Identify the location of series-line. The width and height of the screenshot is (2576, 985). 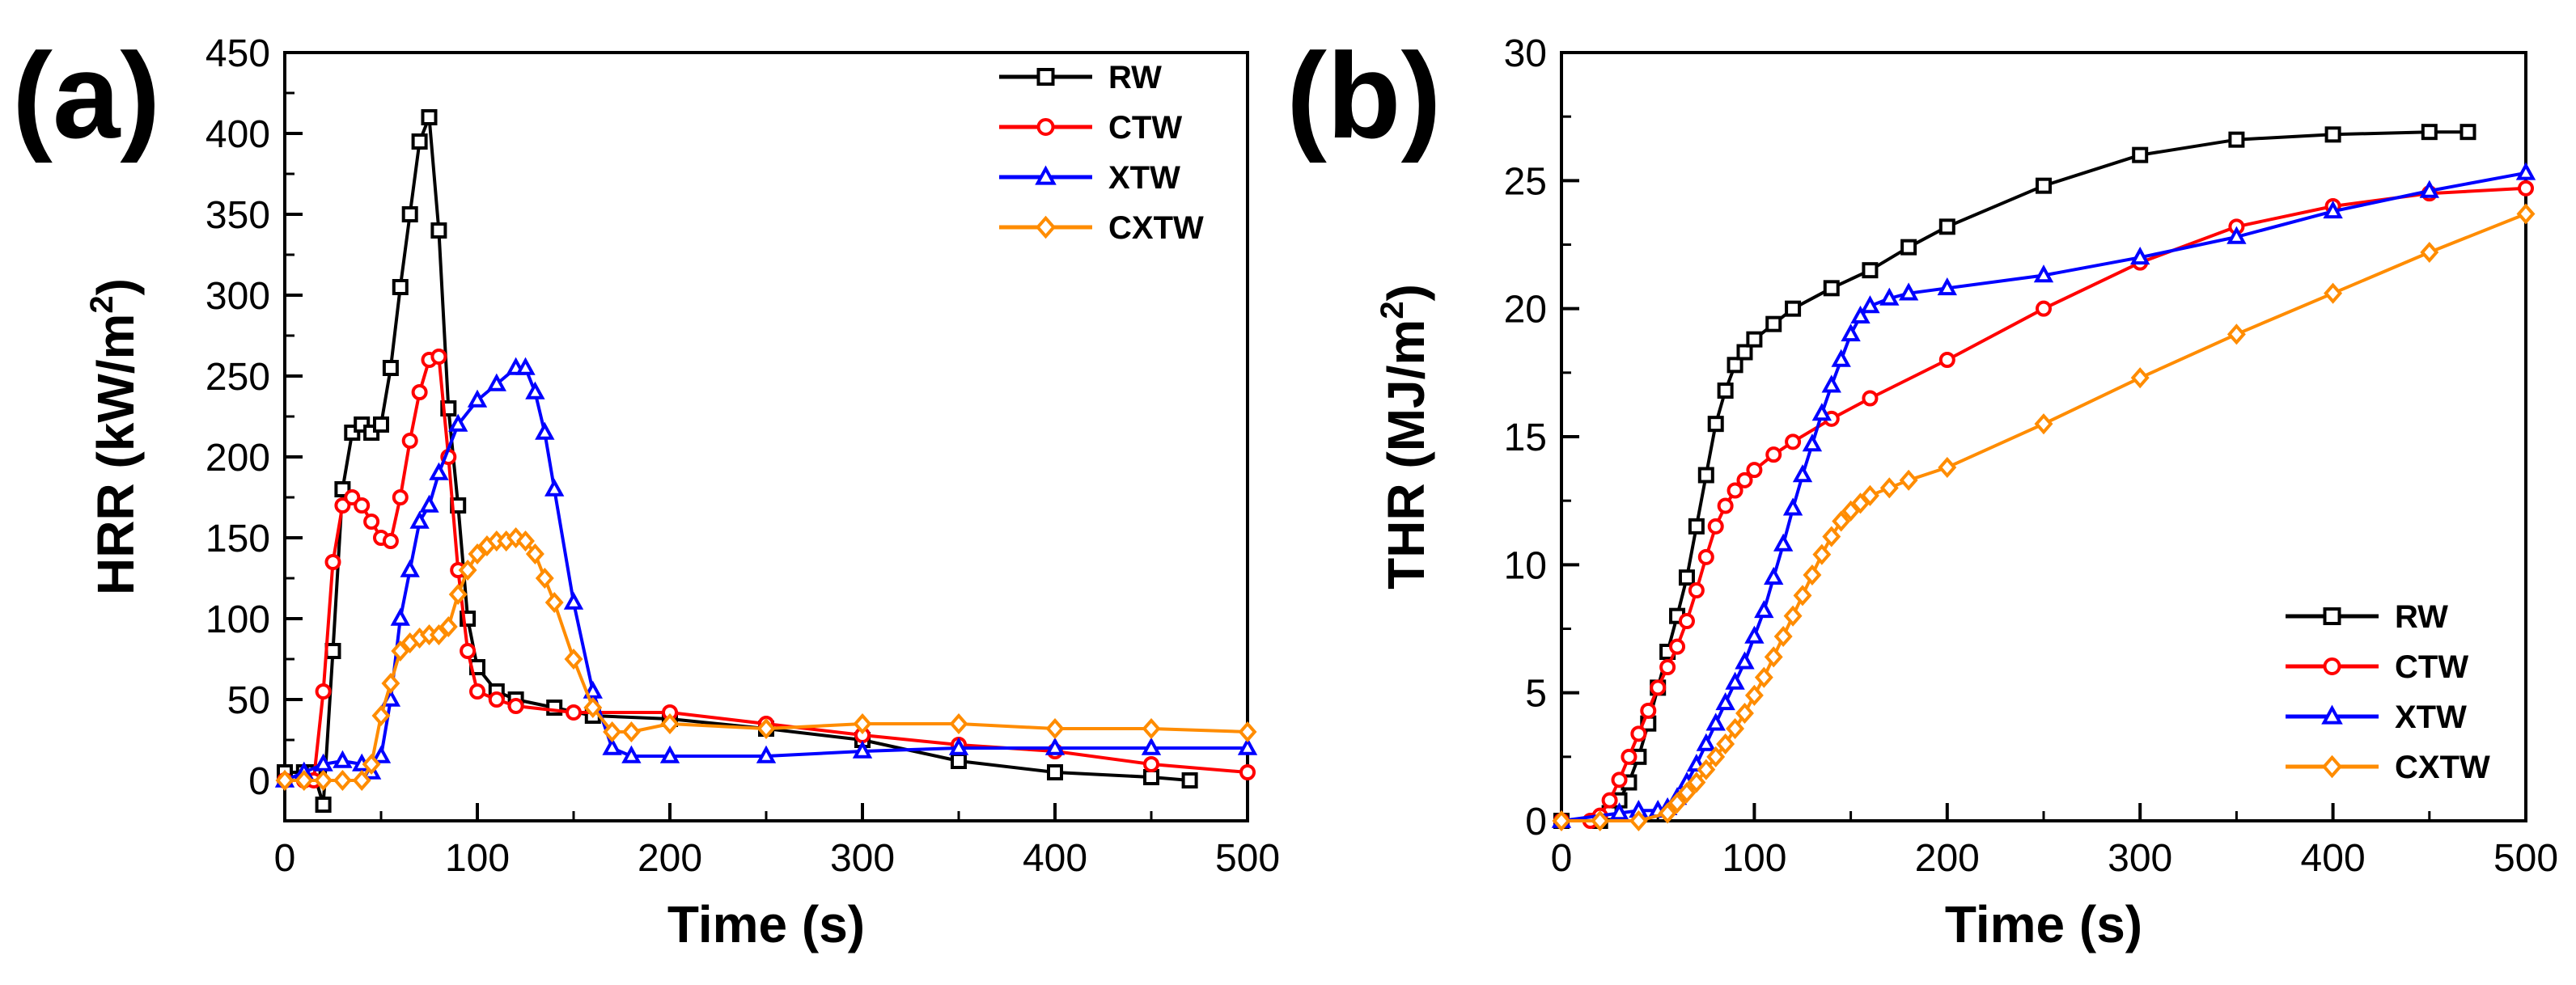
(766, 659).